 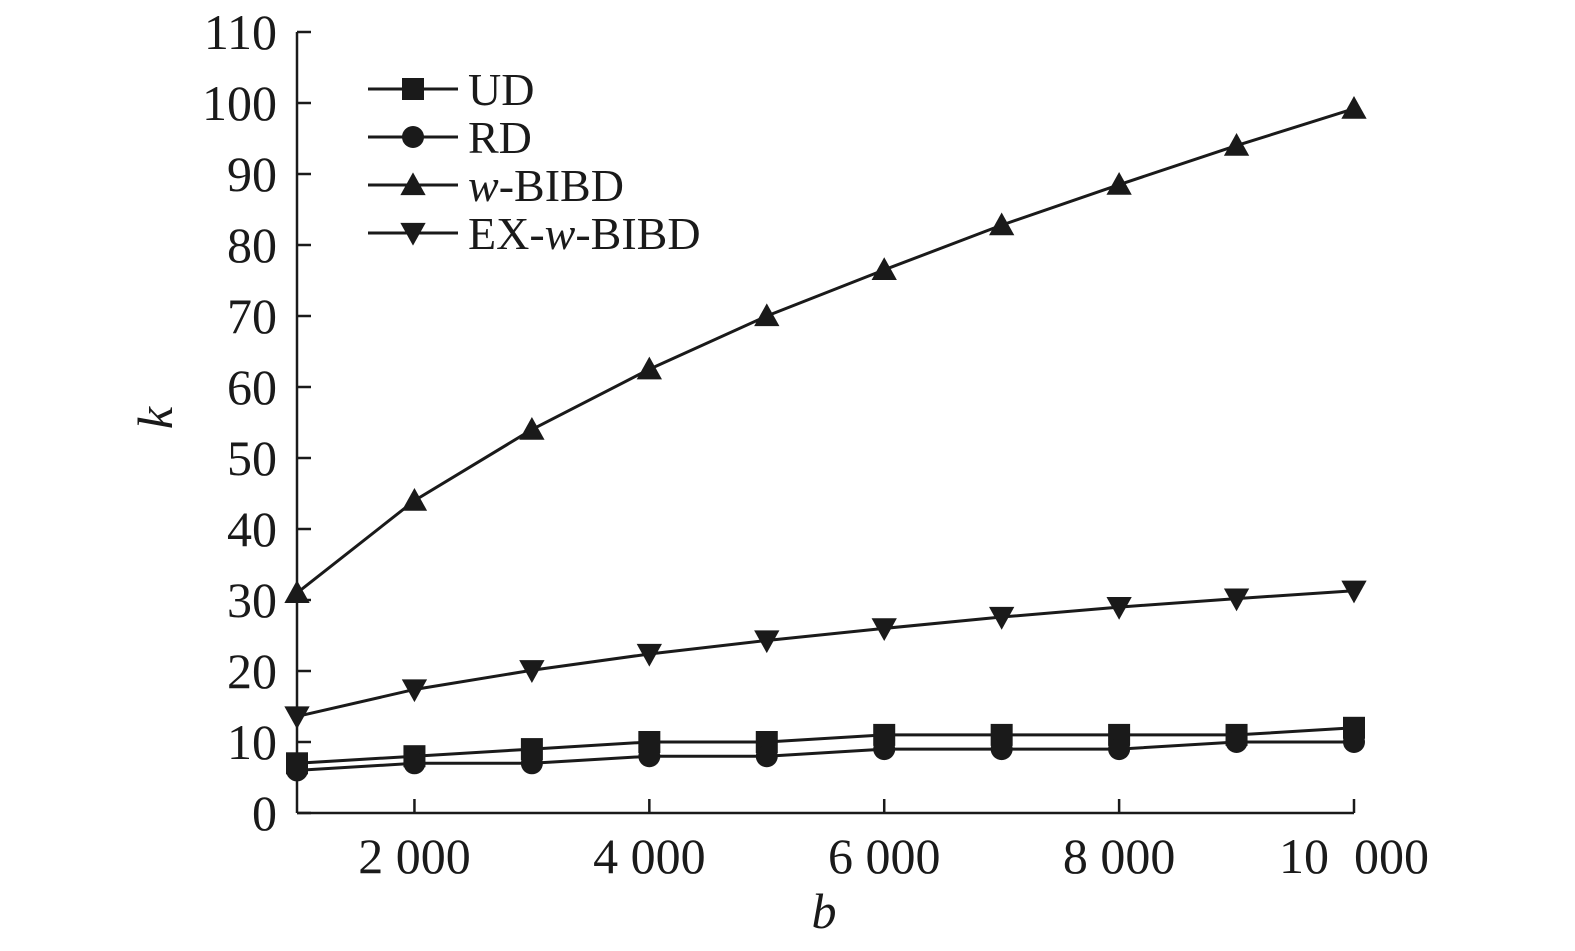 What do you see at coordinates (884, 856) in the screenshot?
I see `x-tick-label: 6 000` at bounding box center [884, 856].